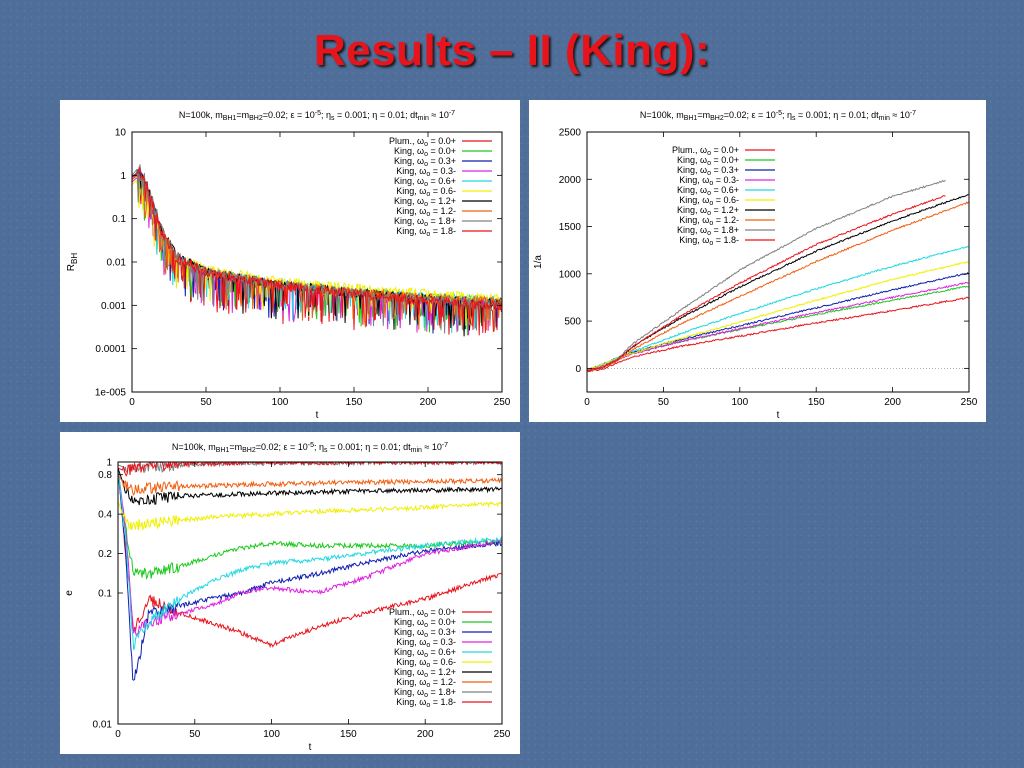 Image resolution: width=1024 pixels, height=768 pixels. I want to click on y-tick-label: 10, so click(121, 133).